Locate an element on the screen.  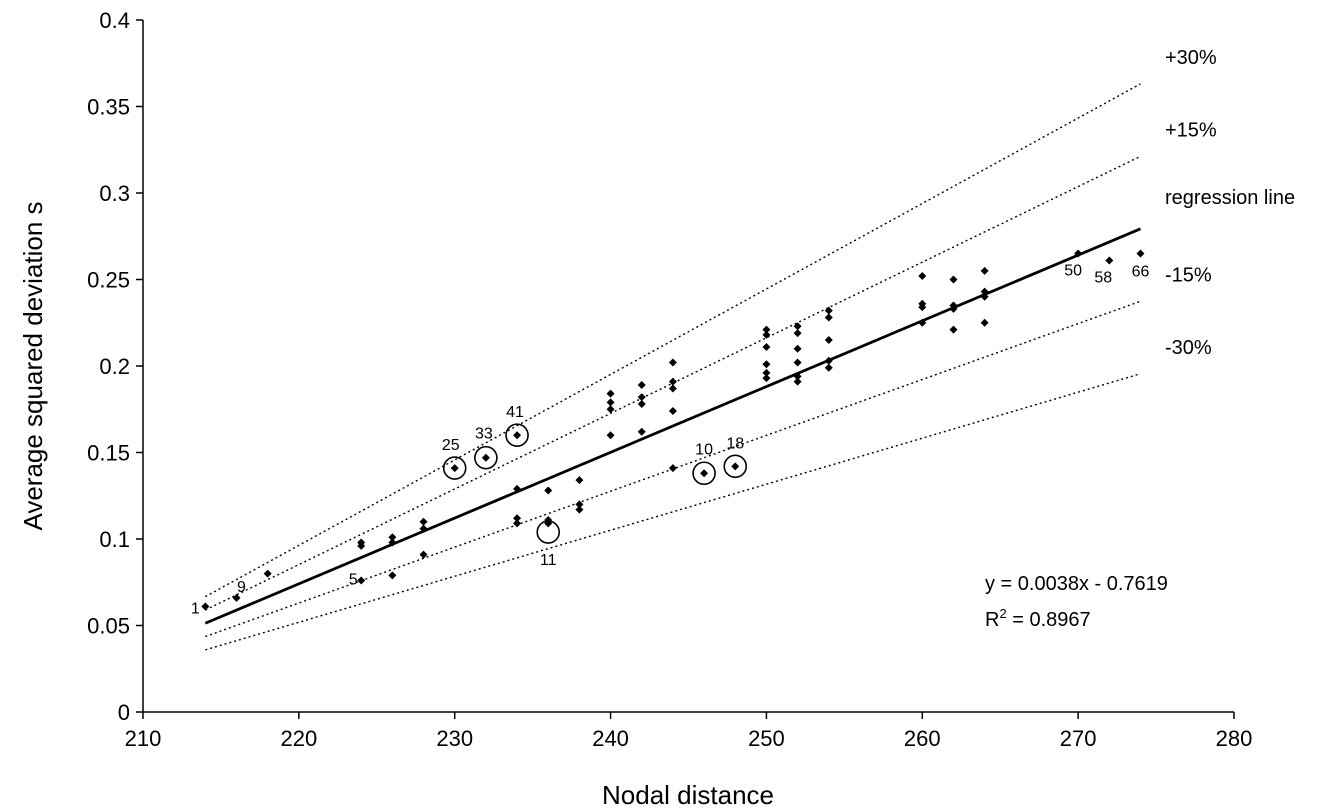
y-tick-label: 0.05 is located at coordinates (108, 626).